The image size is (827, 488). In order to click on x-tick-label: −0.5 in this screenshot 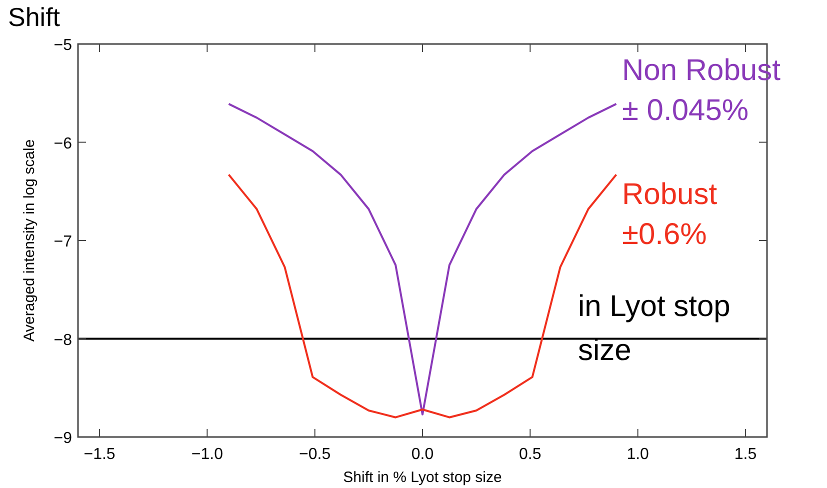, I will do `click(315, 454)`.